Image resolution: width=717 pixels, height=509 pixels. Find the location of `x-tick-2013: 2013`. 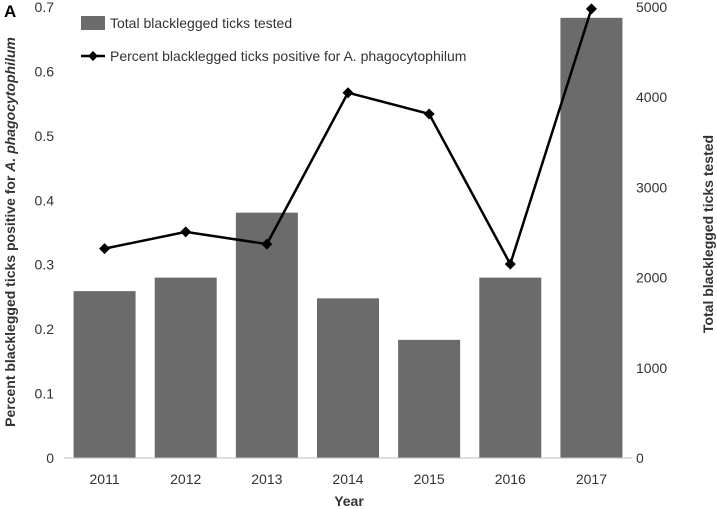

x-tick-2013: 2013 is located at coordinates (266, 479).